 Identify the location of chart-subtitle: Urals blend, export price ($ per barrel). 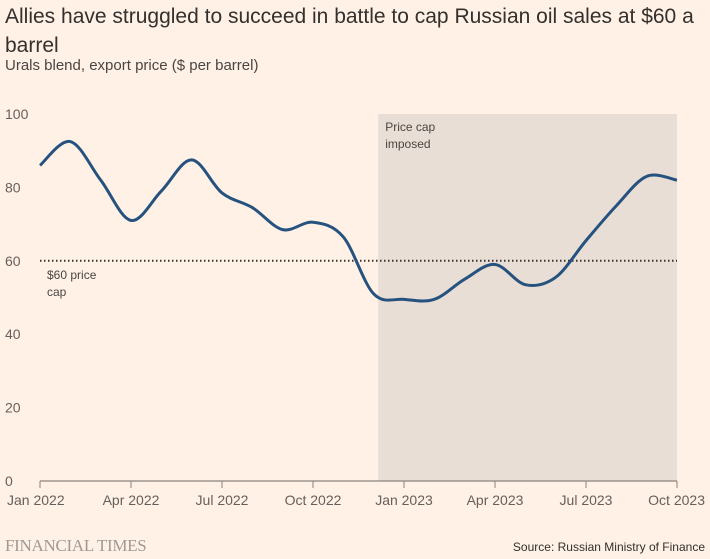
(132, 65).